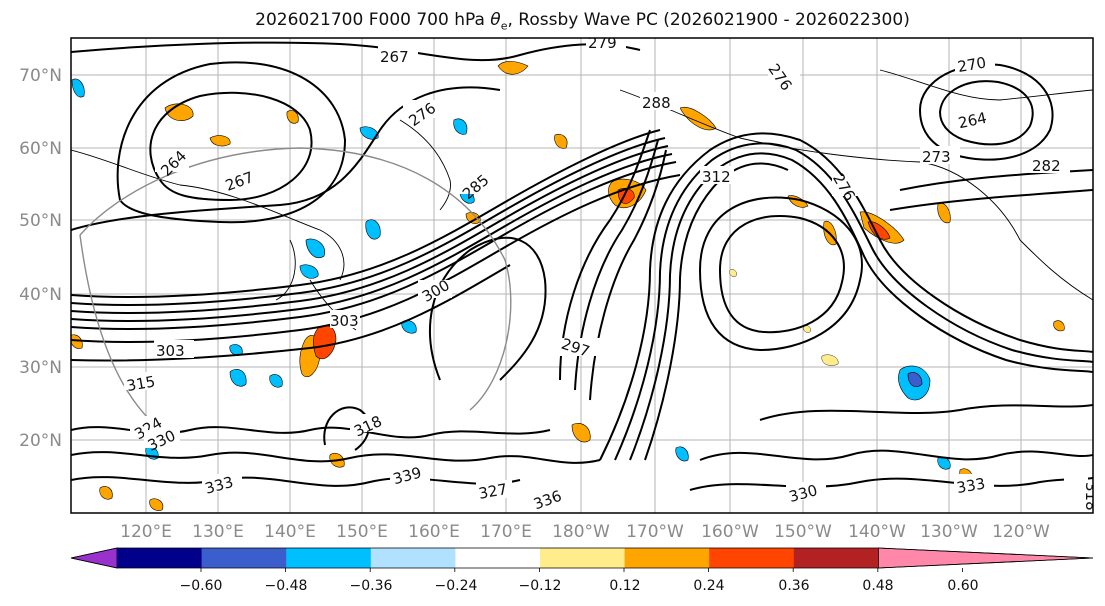 The height and width of the screenshot is (606, 1105). Describe the element at coordinates (40, 441) in the screenshot. I see `lat-label-20n: 20°N` at that location.